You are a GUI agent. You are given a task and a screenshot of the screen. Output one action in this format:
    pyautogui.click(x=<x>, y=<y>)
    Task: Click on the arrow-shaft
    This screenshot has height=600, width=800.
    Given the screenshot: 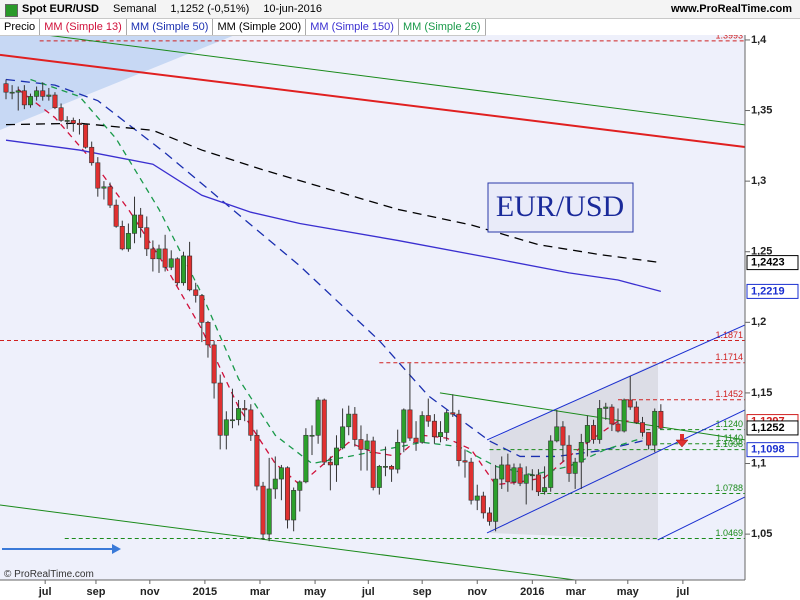 What is the action you would take?
    pyautogui.click(x=682, y=437)
    